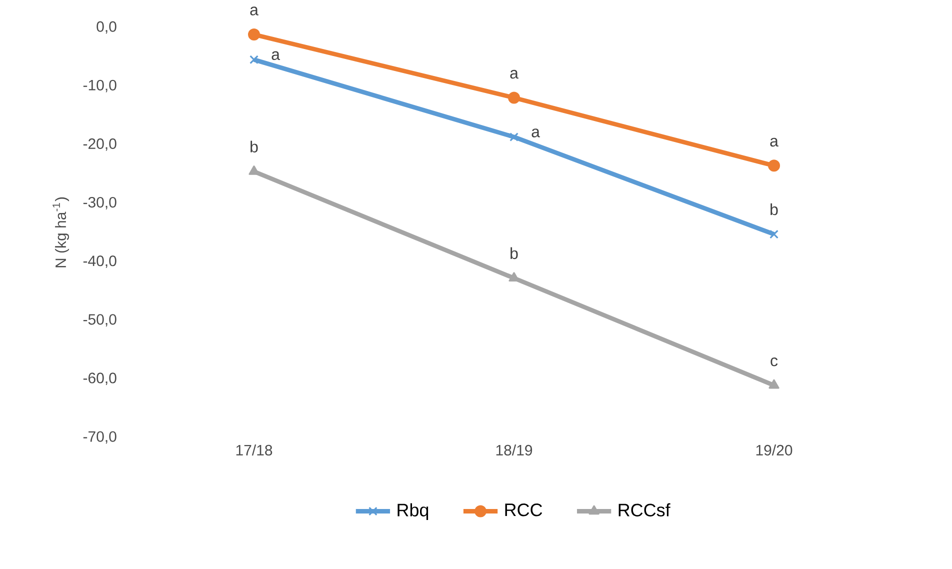  Describe the element at coordinates (774, 361) in the screenshot. I see `annotation: c` at that location.